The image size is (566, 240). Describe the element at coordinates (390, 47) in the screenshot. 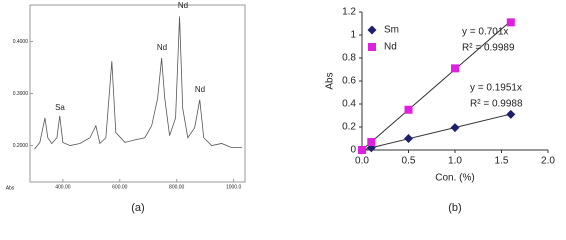

I see `legend-label: Nd` at that location.